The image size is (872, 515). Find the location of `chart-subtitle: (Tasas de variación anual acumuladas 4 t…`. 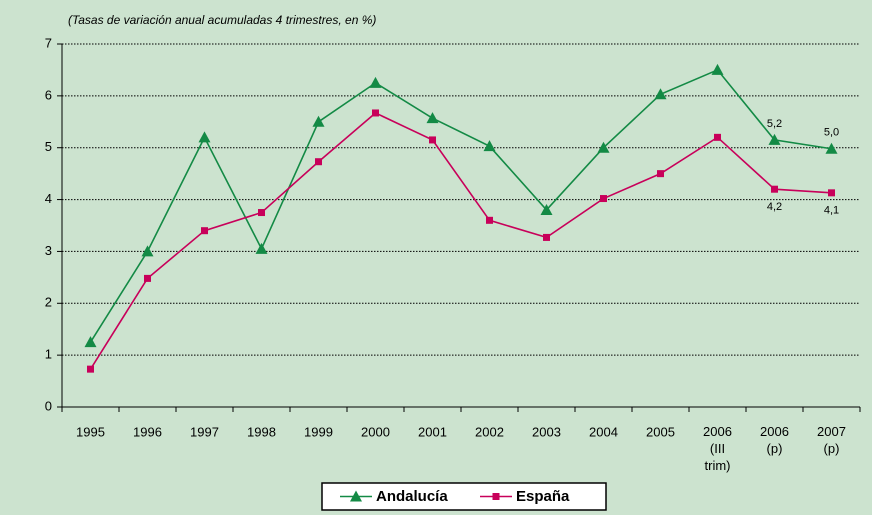

chart-subtitle: (Tasas de variación anual acumuladas 4 t… is located at coordinates (222, 20).